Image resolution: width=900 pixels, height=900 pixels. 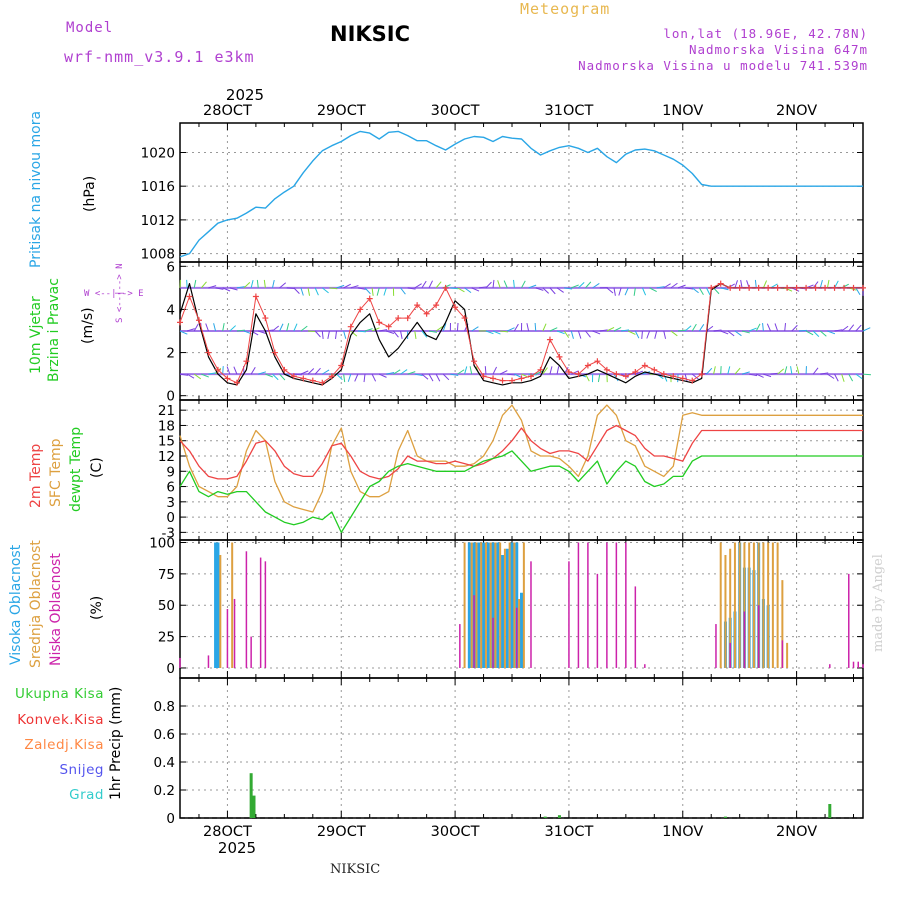 What do you see at coordinates (170, 503) in the screenshot?
I see `y-tick-label: 3` at bounding box center [170, 503].